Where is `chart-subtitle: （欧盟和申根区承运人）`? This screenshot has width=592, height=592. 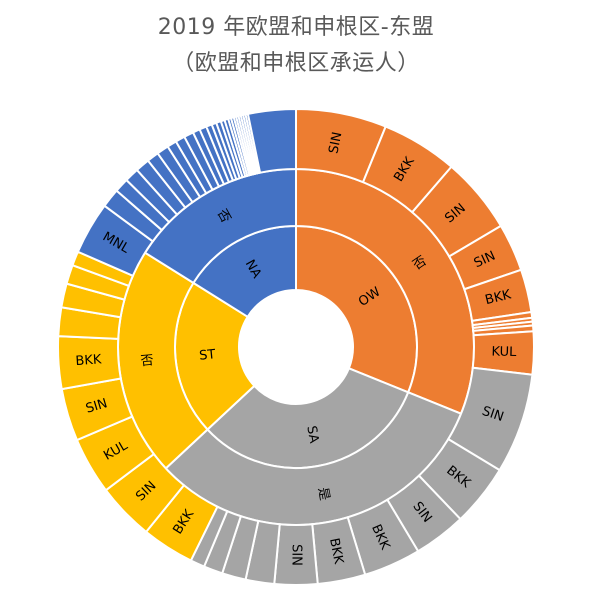 chart-subtitle: （欧盟和申根区承运人） is located at coordinates (296, 63).